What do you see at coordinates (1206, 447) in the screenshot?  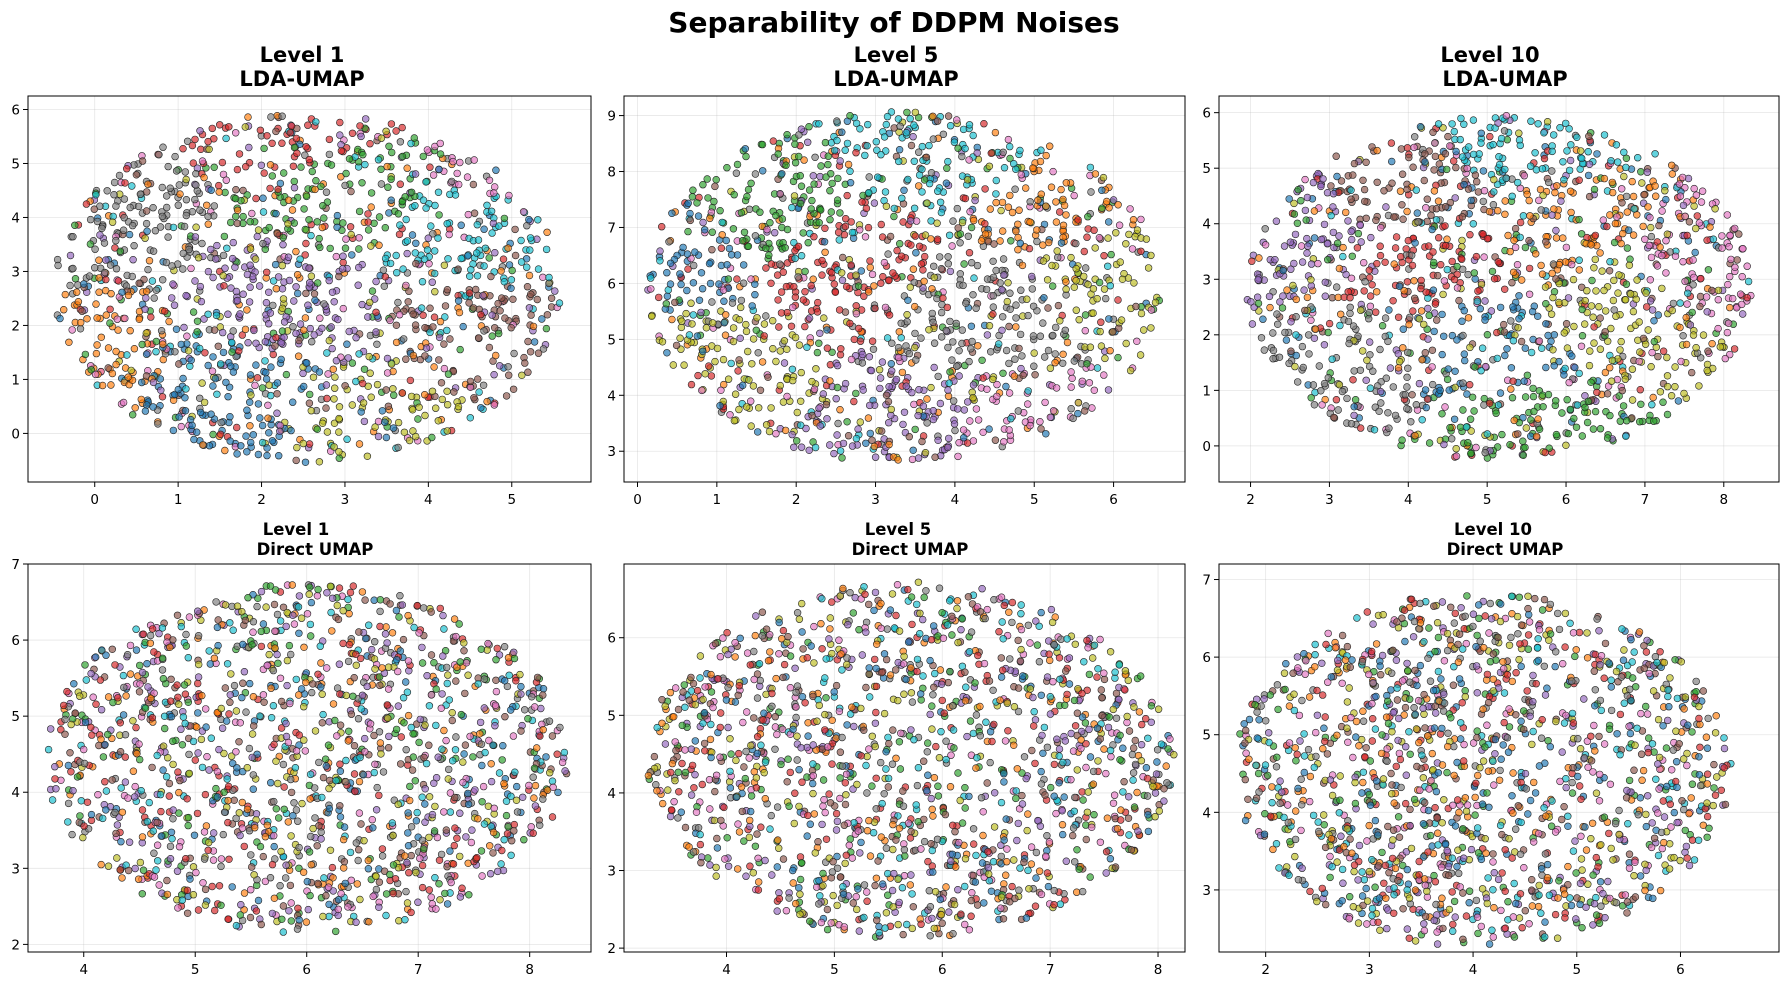 I see `y-tick-label: 0` at bounding box center [1206, 447].